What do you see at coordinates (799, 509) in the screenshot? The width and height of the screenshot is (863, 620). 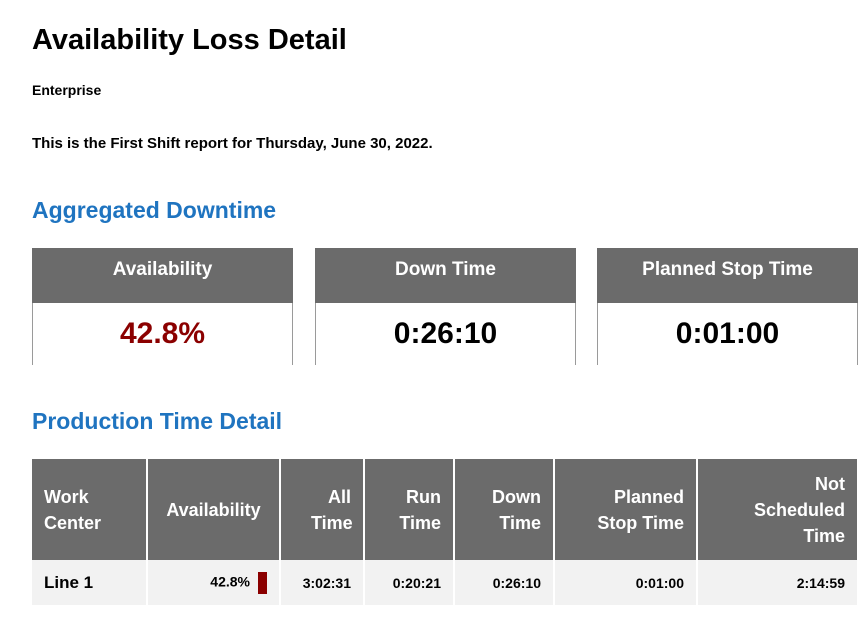 I see `header-text: Not Scheduled Time` at bounding box center [799, 509].